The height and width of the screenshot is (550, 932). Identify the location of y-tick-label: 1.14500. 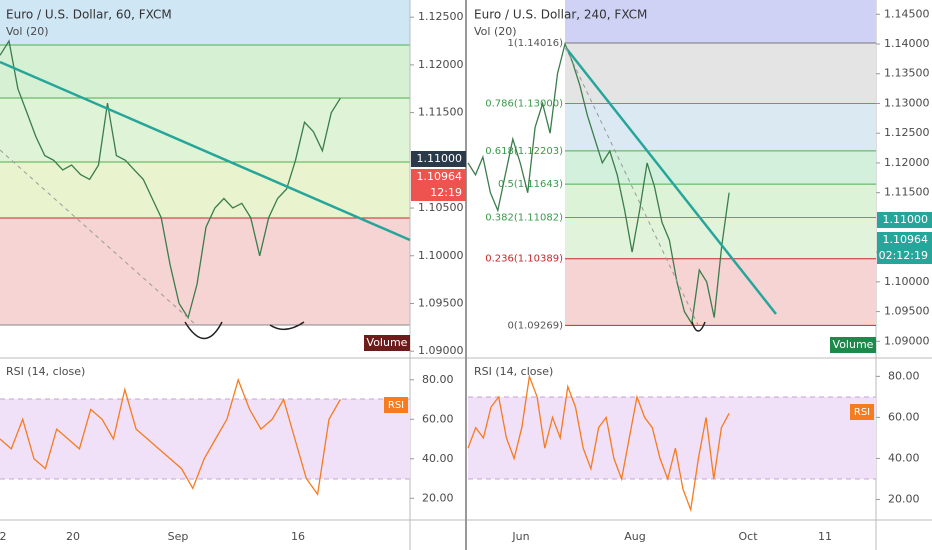
(907, 13).